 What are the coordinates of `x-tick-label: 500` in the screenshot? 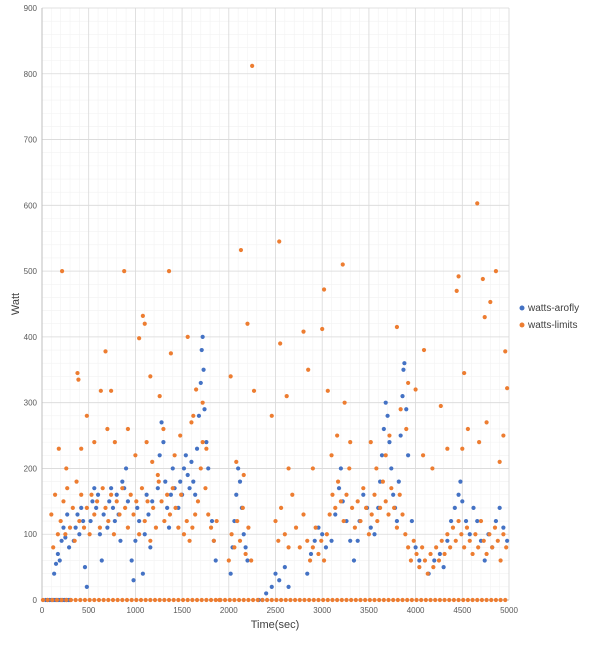 It's located at (89, 610).